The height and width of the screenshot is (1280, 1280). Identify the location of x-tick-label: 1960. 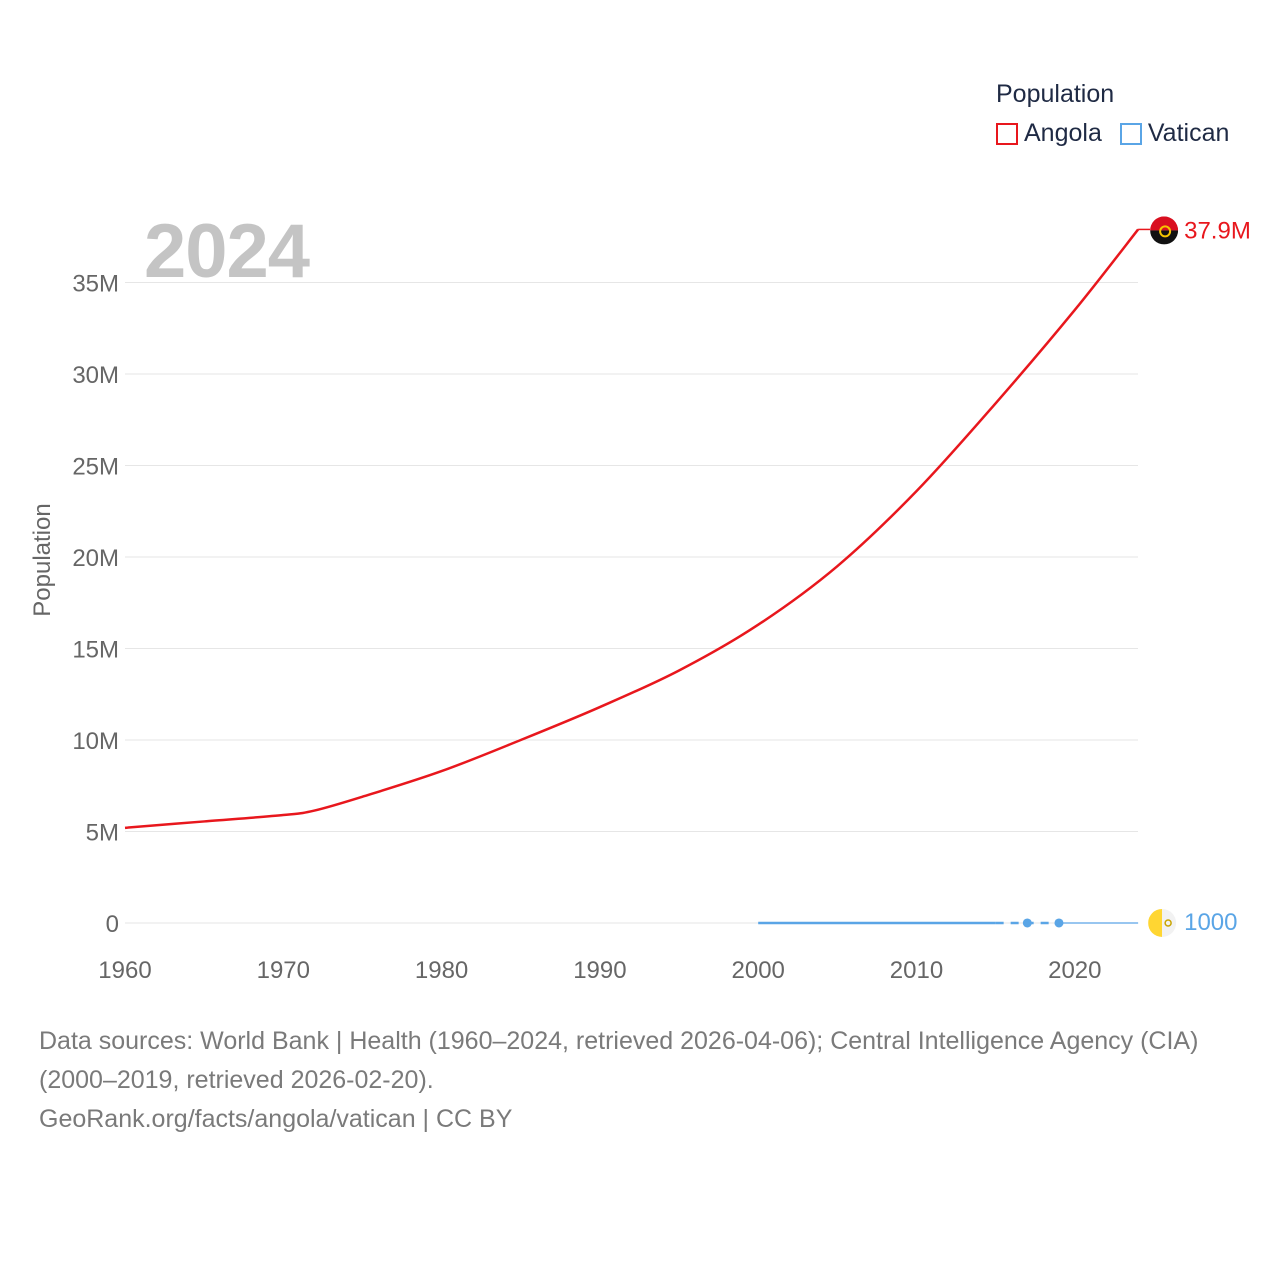
(124, 970).